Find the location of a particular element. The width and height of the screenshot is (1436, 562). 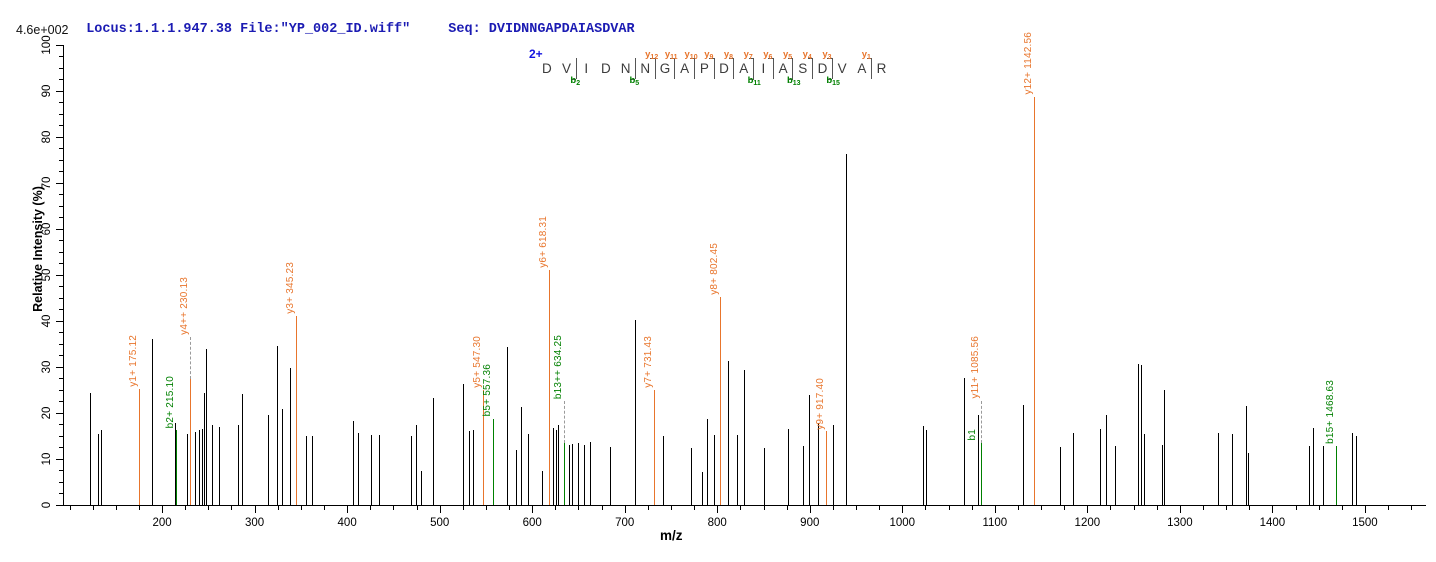

x-tick-label: 200 is located at coordinates (162, 523).